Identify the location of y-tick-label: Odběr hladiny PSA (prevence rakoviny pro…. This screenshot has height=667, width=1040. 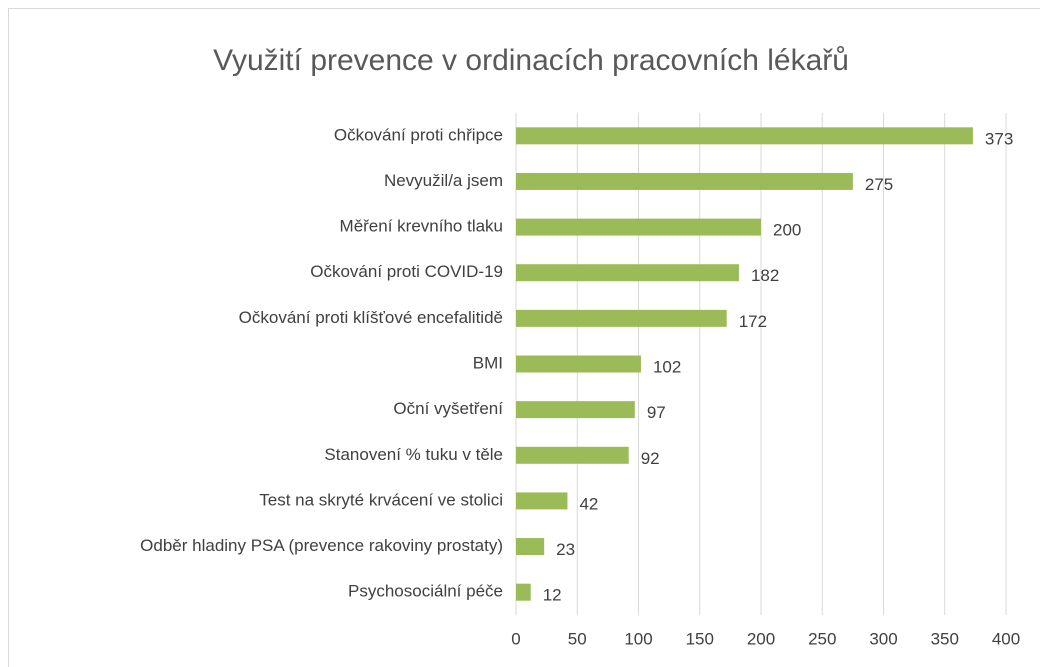
(321, 545).